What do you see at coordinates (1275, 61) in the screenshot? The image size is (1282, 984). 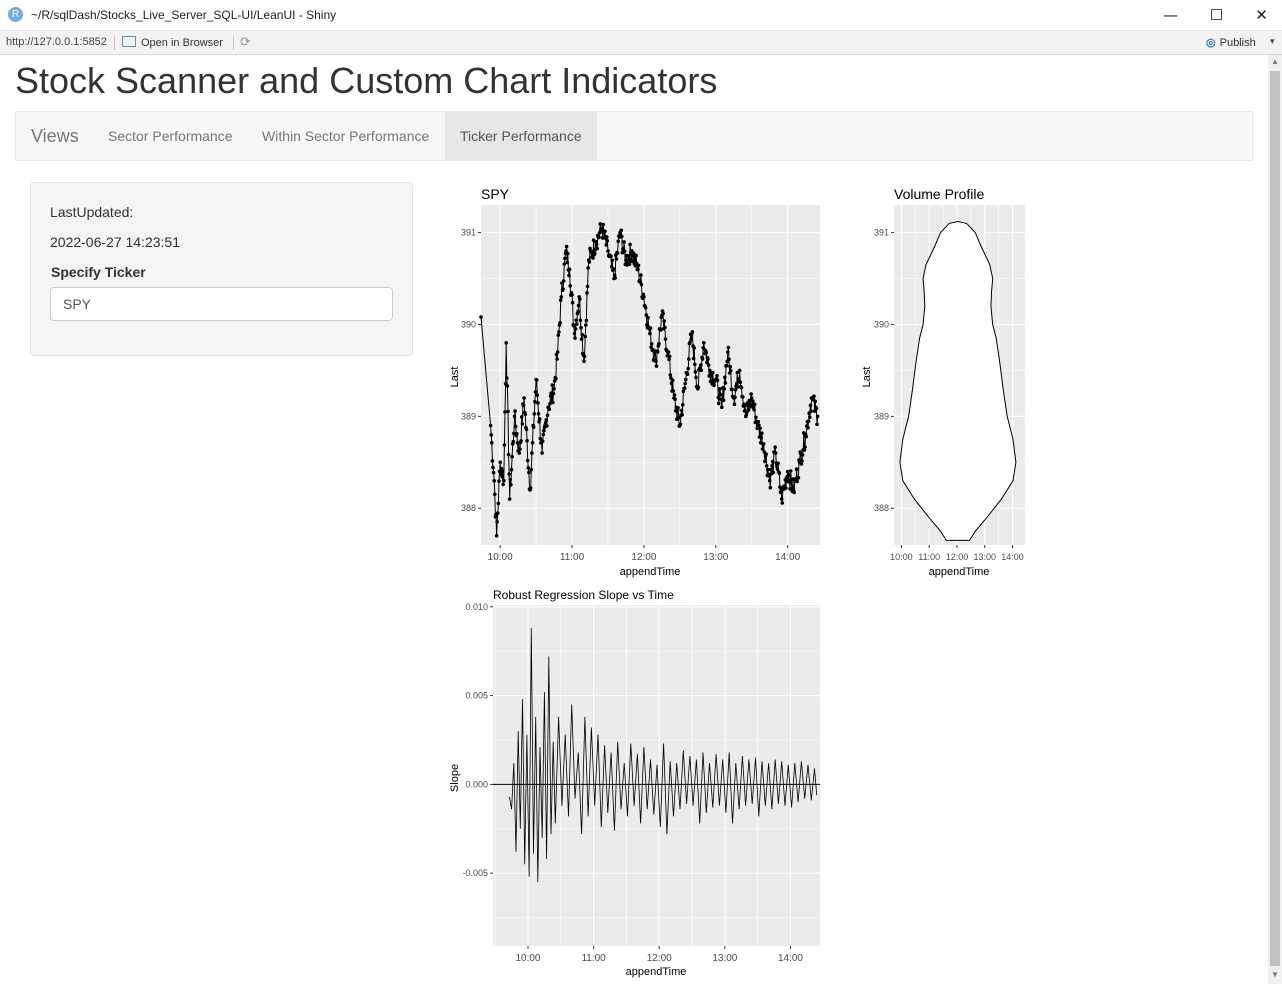 I see `scroll-up-icon: ▲` at bounding box center [1275, 61].